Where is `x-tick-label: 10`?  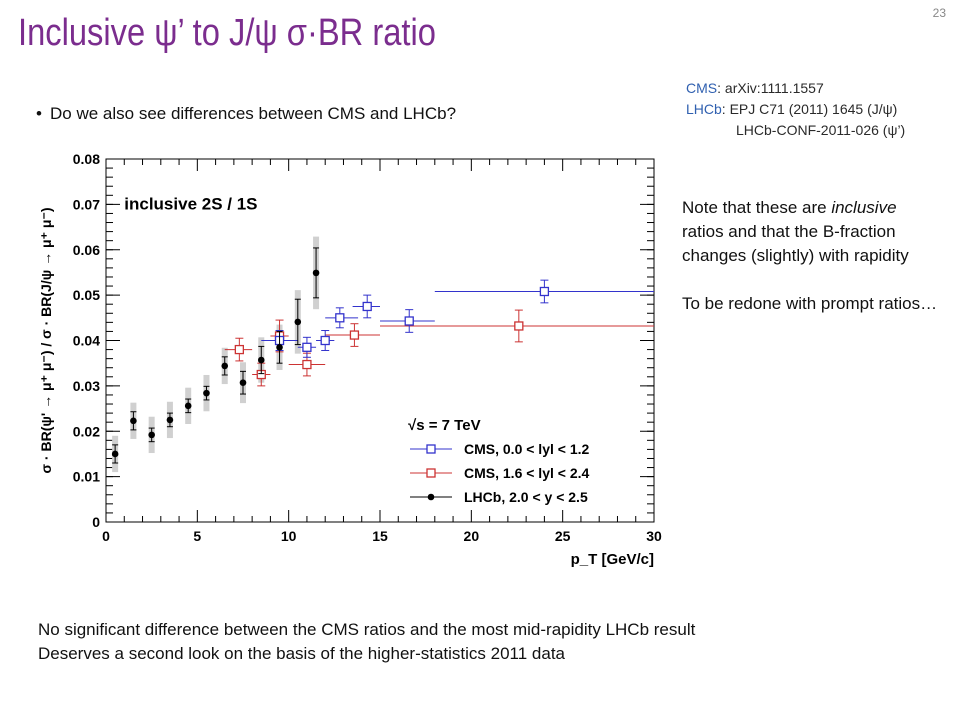 x-tick-label: 10 is located at coordinates (289, 536).